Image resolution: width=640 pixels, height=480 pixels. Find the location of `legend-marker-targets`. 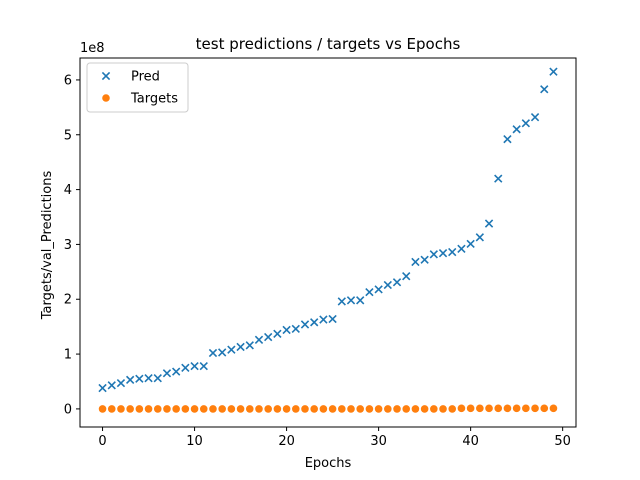

legend-marker-targets is located at coordinates (106, 98).